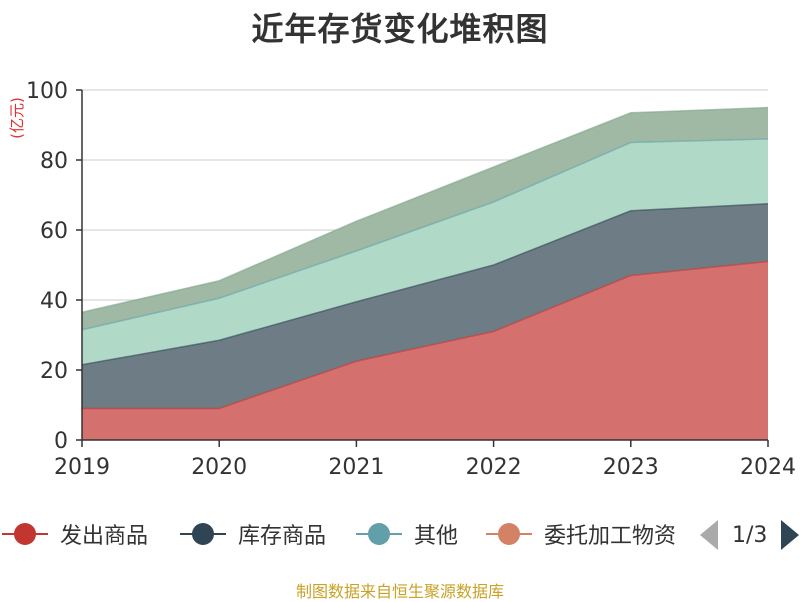 Image resolution: width=800 pixels, height=602 pixels. I want to click on x-tick-label: 2020, so click(219, 467).